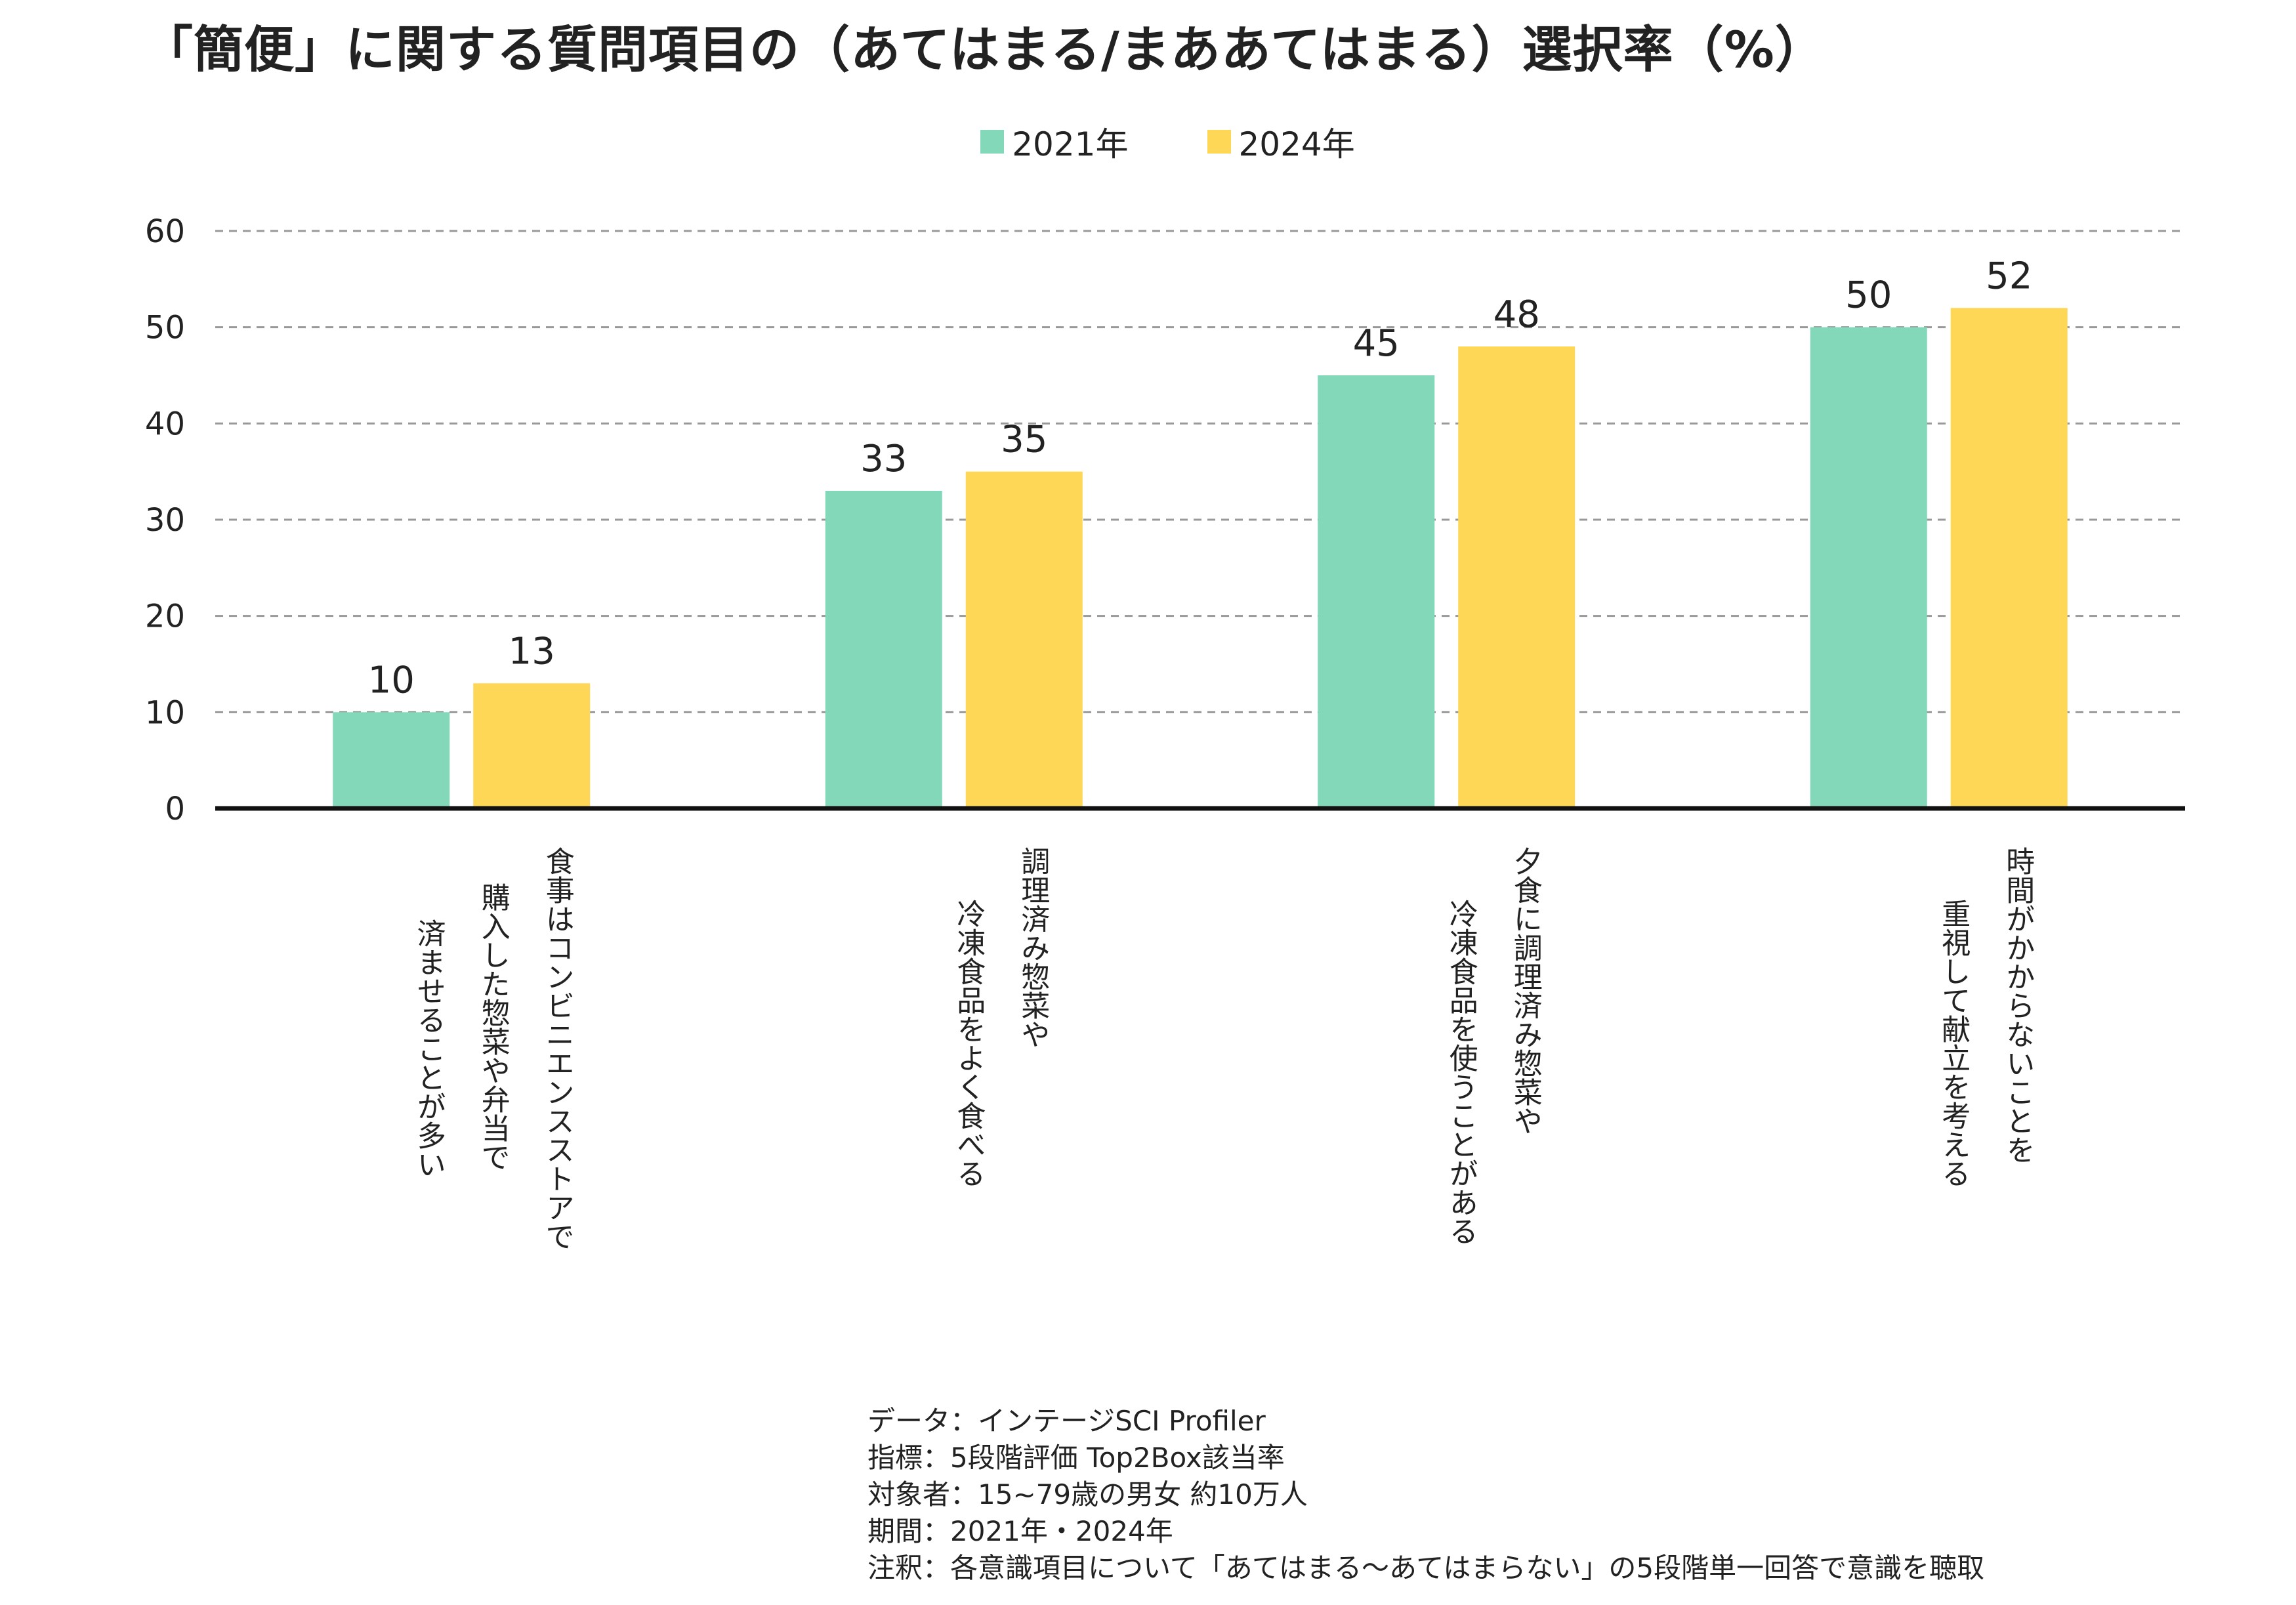  Describe the element at coordinates (165, 424) in the screenshot. I see `y-tick-label-40: 40` at that location.